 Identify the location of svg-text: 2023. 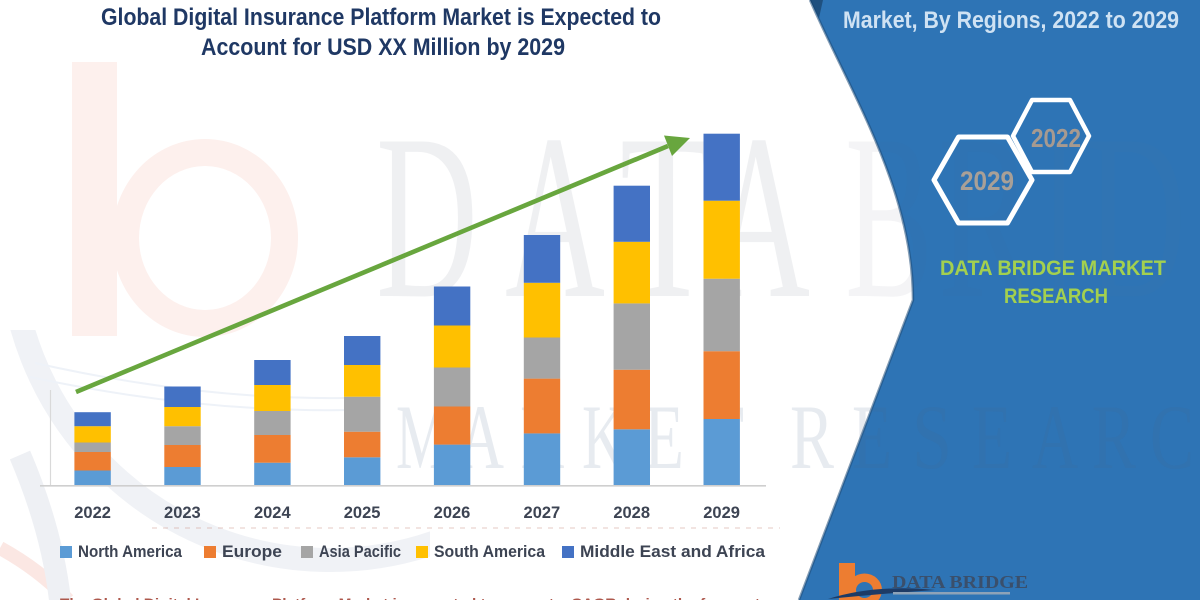
(182, 513).